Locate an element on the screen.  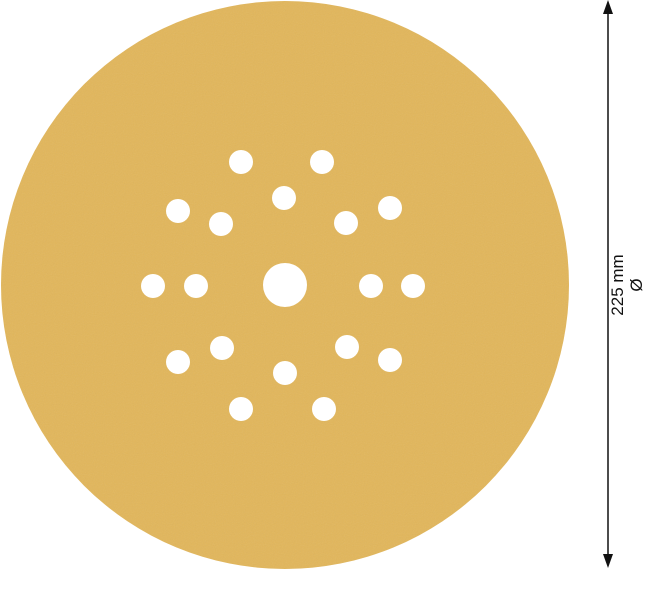
diameter-label: 225 mm Ø is located at coordinates (627, 284).